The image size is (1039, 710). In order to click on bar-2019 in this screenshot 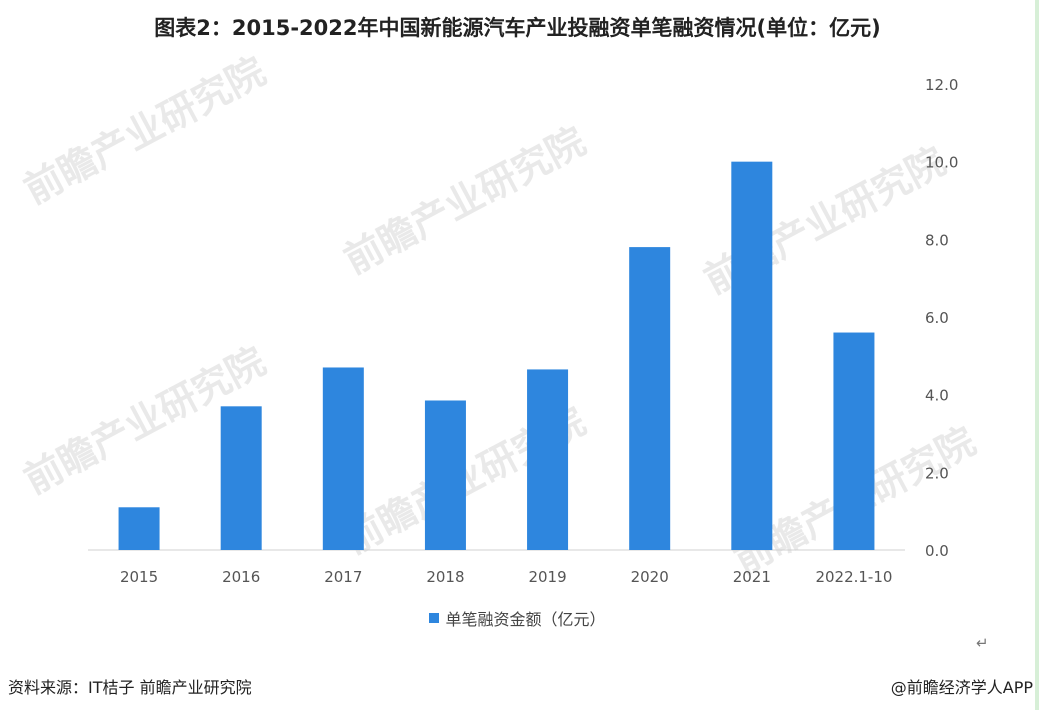, I will do `click(548, 459)`.